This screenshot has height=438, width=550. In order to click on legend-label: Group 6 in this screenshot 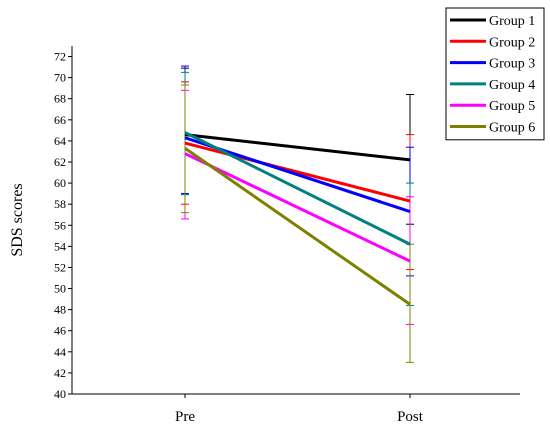, I will do `click(512, 128)`.